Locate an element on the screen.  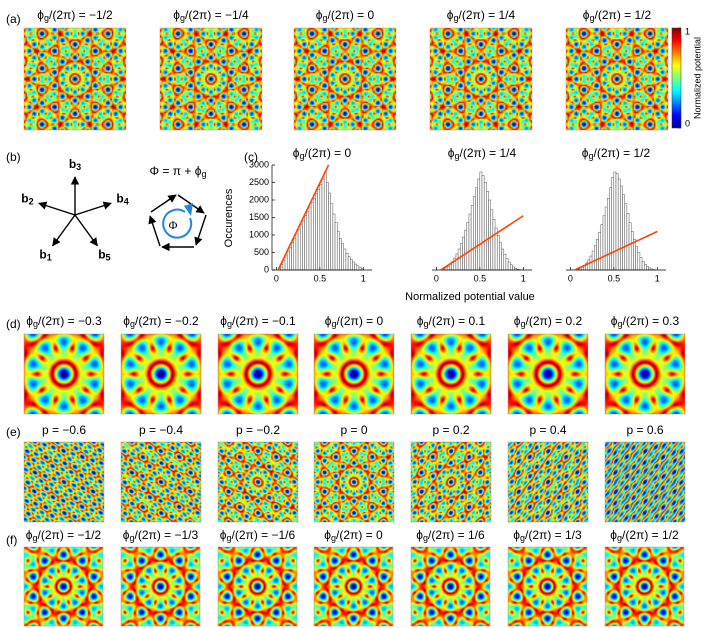
panel-label: (f) is located at coordinates (11, 540).